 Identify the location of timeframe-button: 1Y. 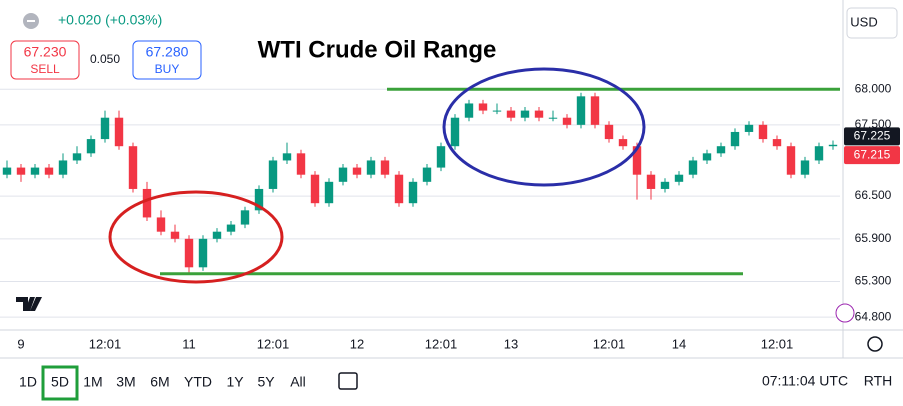
(235, 382).